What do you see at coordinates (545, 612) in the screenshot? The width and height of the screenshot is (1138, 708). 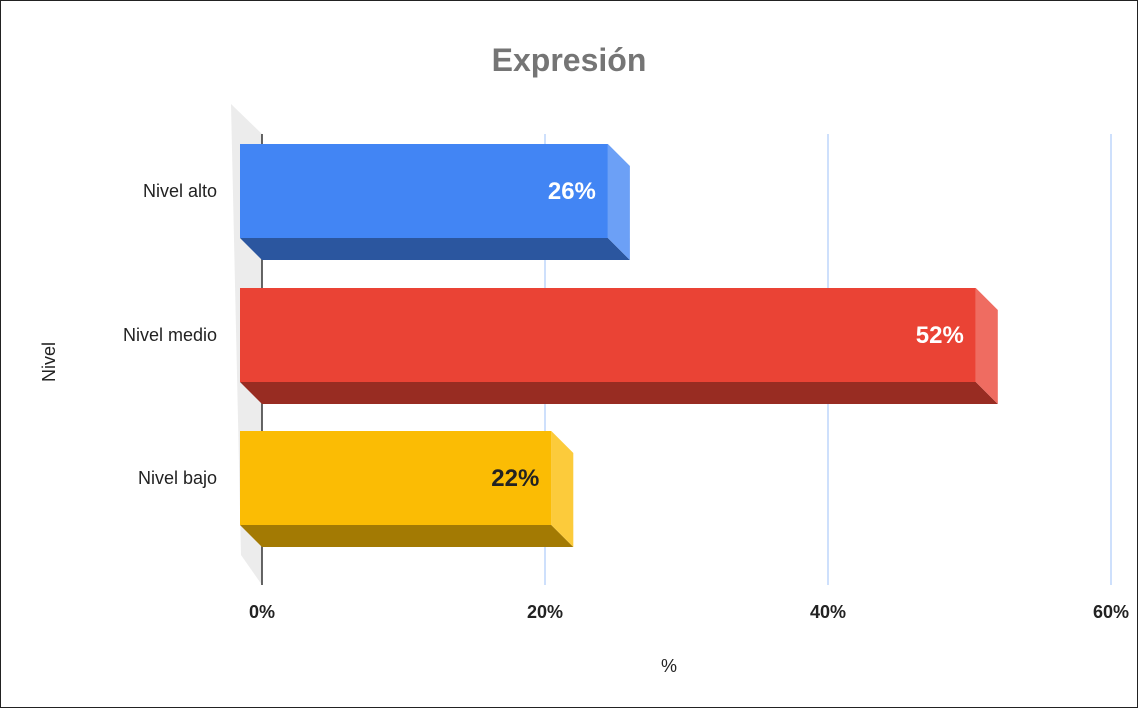 I see `x-tick-label: 20%` at bounding box center [545, 612].